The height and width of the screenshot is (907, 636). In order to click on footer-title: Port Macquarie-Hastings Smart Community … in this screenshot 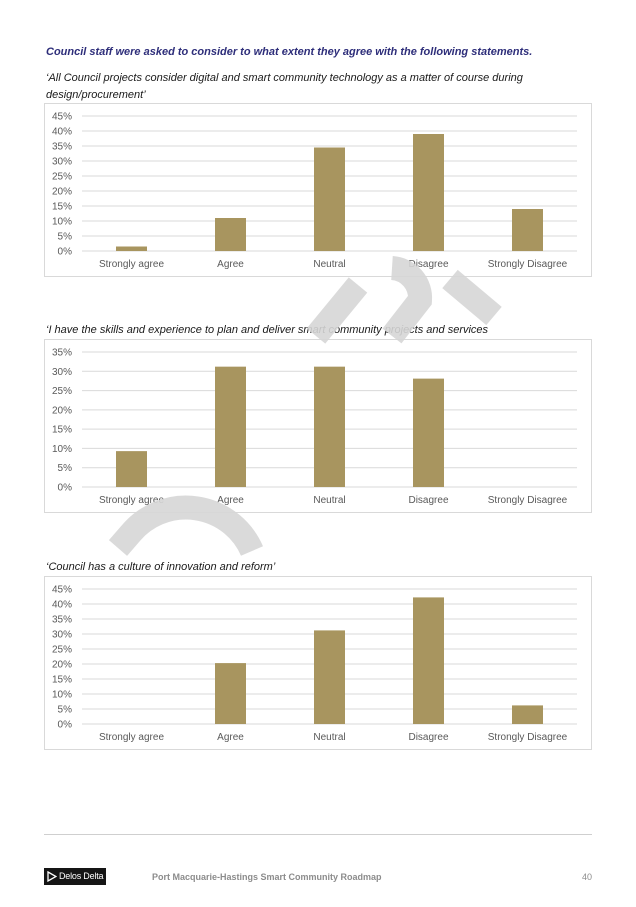, I will do `click(267, 877)`.